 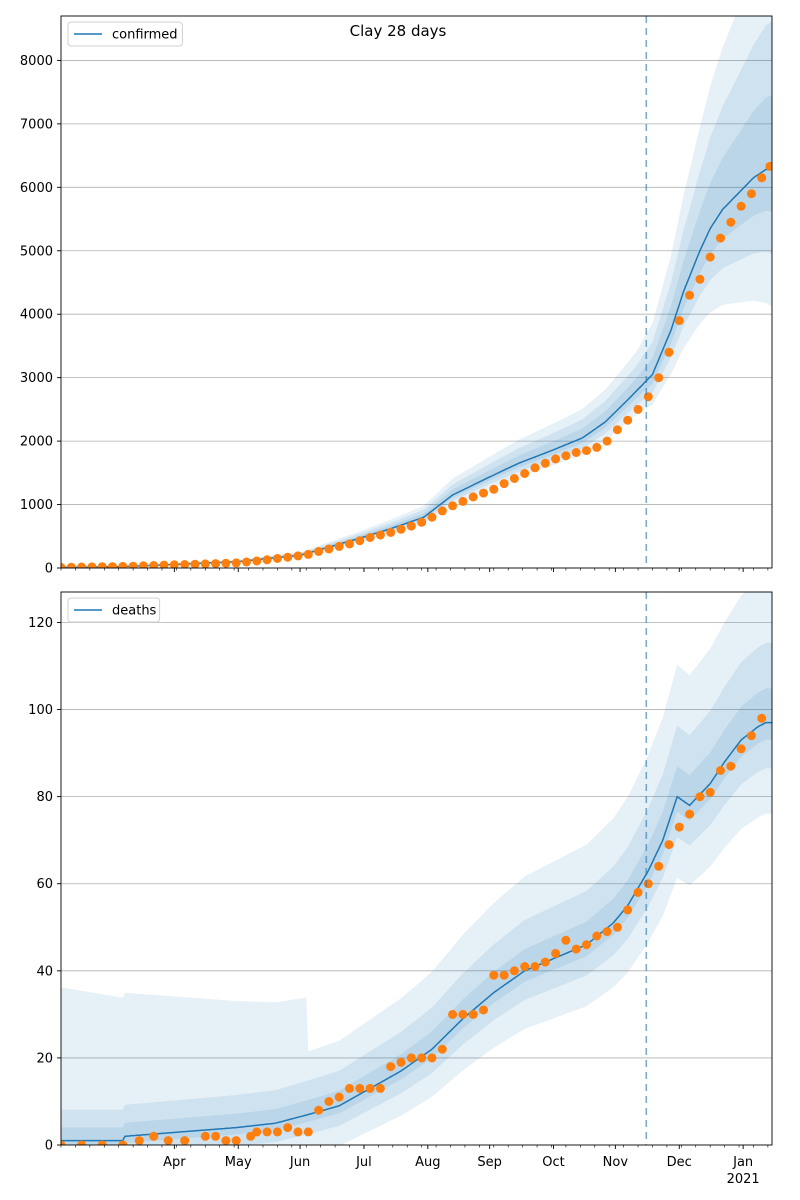 I want to click on y-tick-label: 8000, so click(x=36, y=61).